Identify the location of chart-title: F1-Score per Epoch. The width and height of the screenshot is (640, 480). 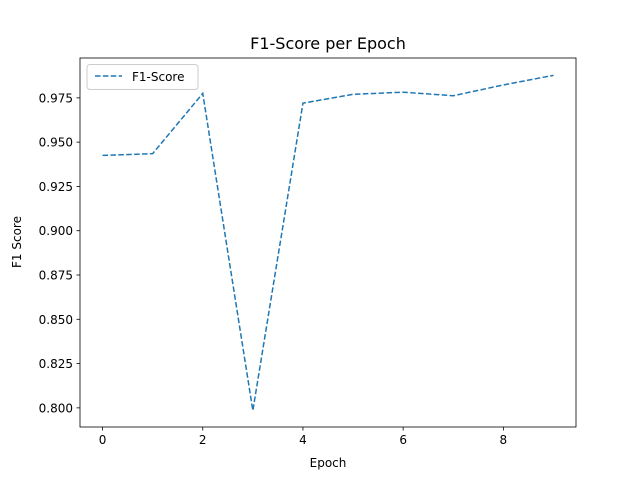
(328, 43).